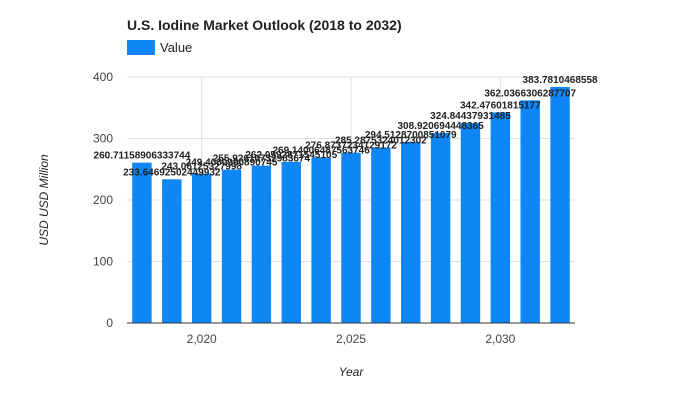 Image resolution: width=700 pixels, height=400 pixels. I want to click on data-label: 269.14006487563746, so click(321, 150).